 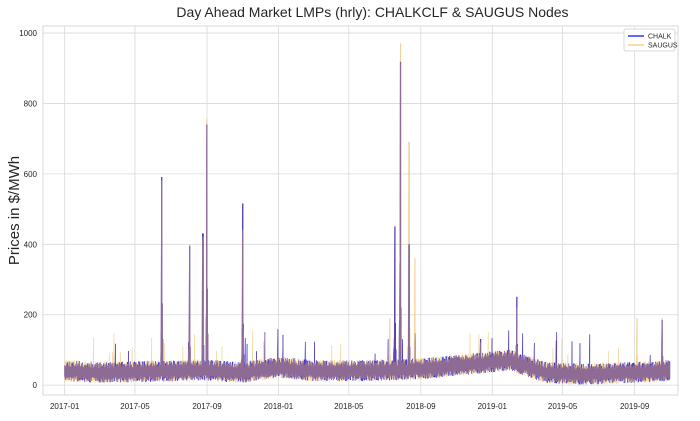 I want to click on y-tick-label: 800, so click(x=31, y=103).